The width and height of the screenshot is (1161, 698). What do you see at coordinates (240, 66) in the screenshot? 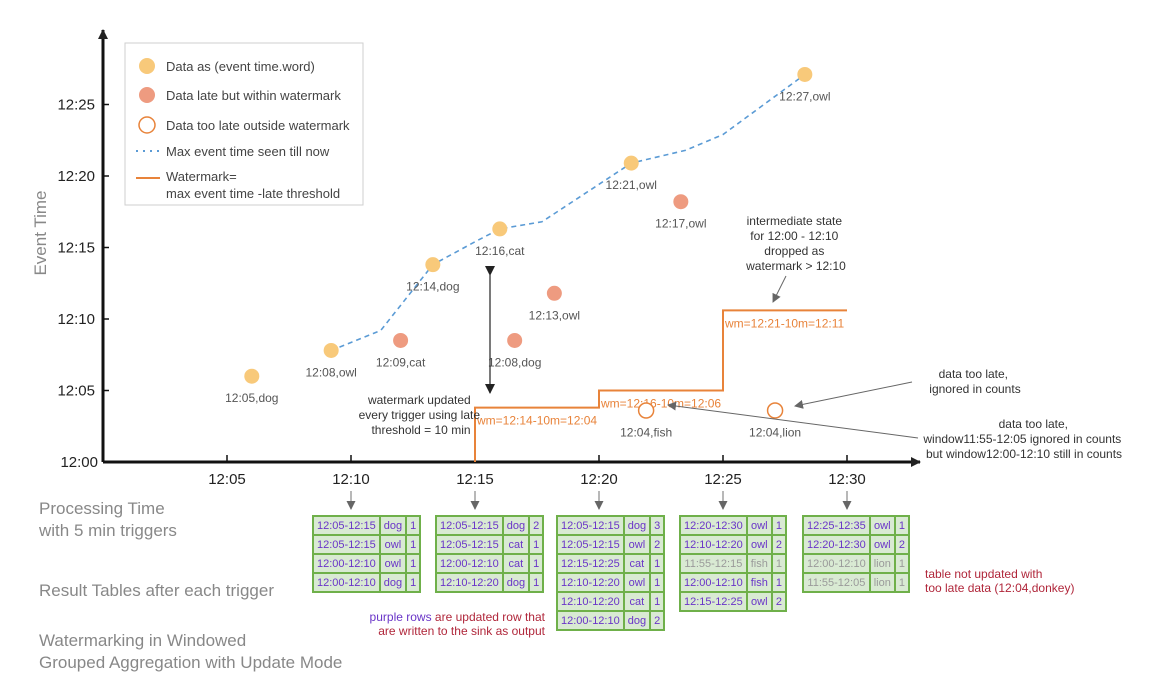
I see `legend-on-time-label: Data as (event time.word)` at bounding box center [240, 66].